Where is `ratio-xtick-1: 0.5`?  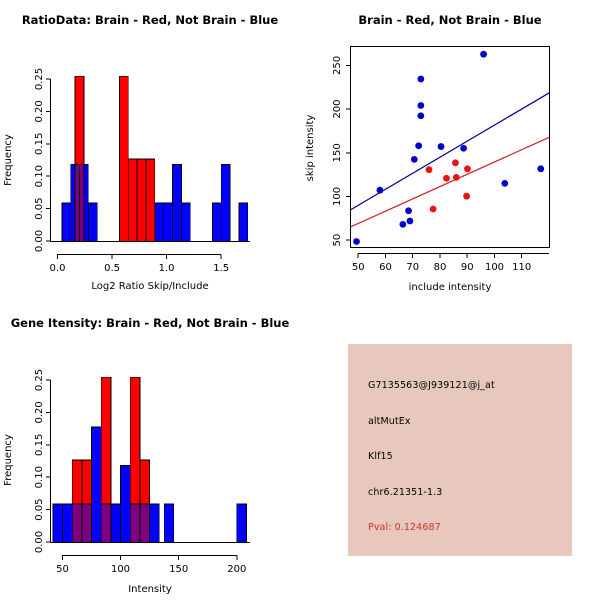 ratio-xtick-1: 0.5 is located at coordinates (112, 268).